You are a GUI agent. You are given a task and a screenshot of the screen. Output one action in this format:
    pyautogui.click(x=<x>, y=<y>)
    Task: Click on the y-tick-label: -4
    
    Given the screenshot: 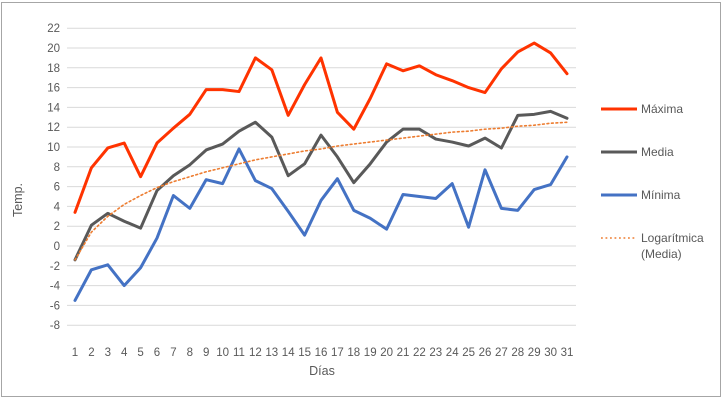 What is the action you would take?
    pyautogui.click(x=55, y=287)
    